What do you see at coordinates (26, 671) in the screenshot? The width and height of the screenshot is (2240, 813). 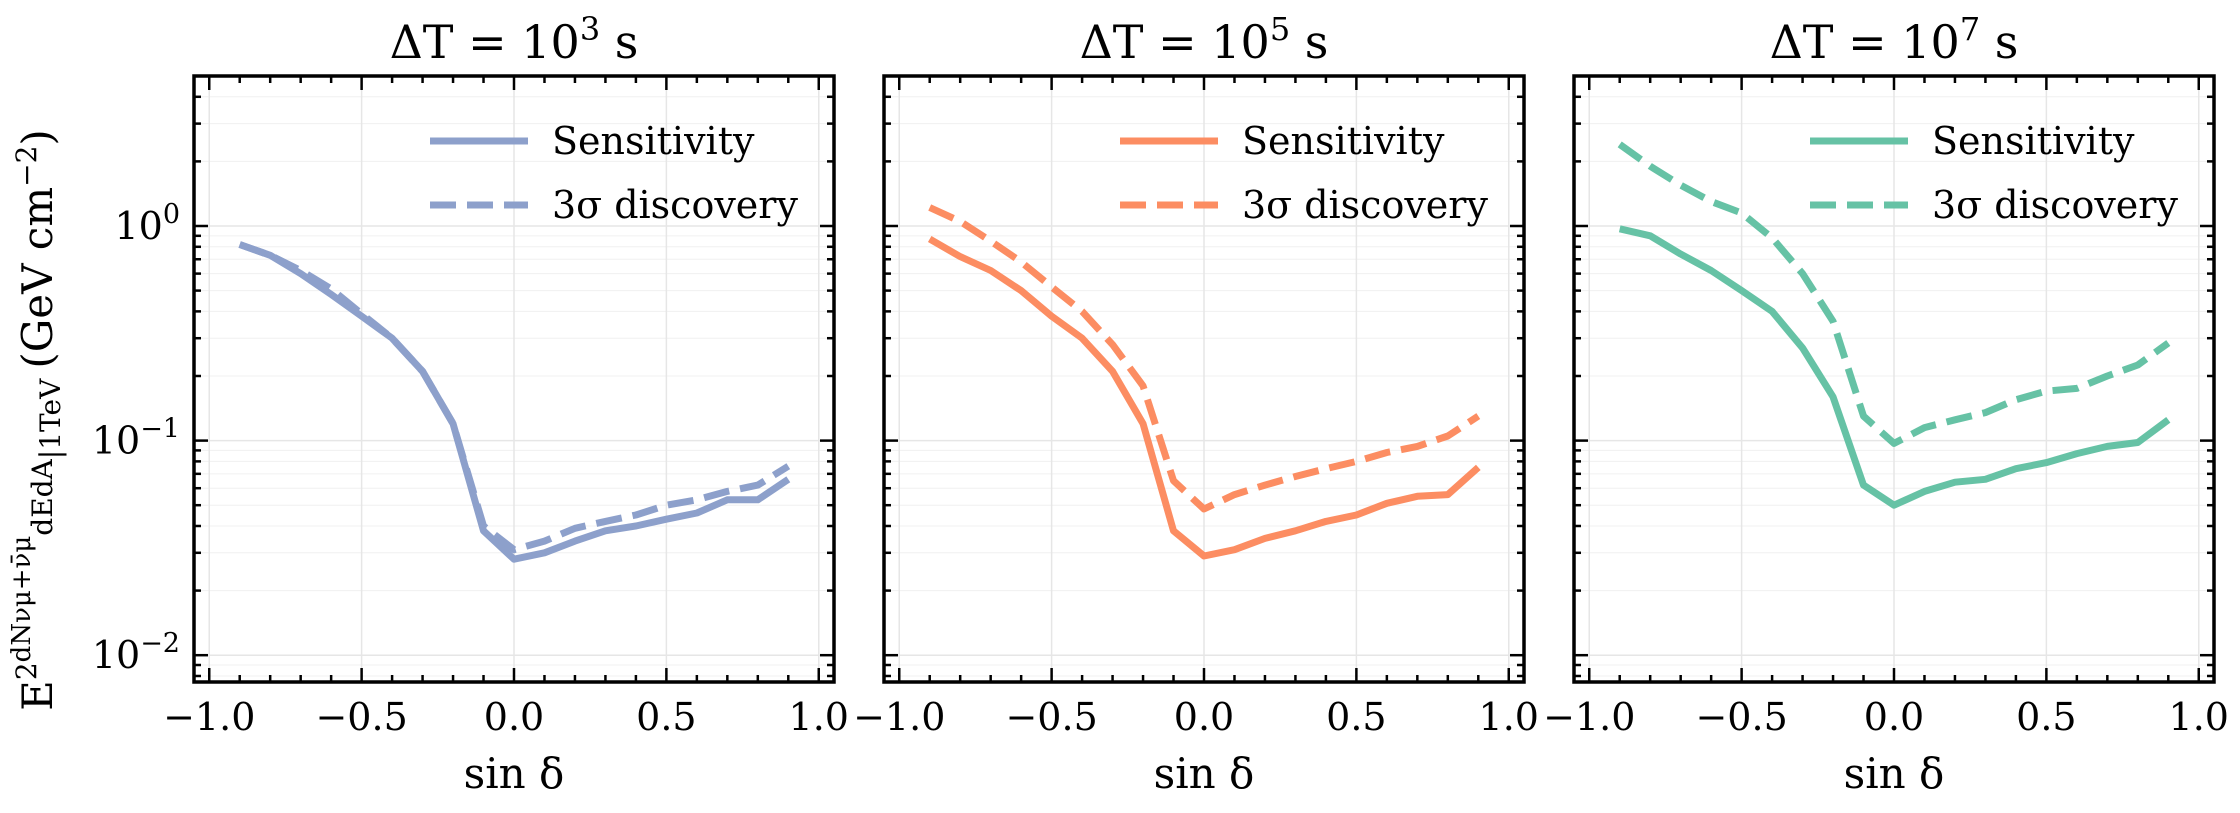 I see `ylabel-sup: 2` at bounding box center [26, 671].